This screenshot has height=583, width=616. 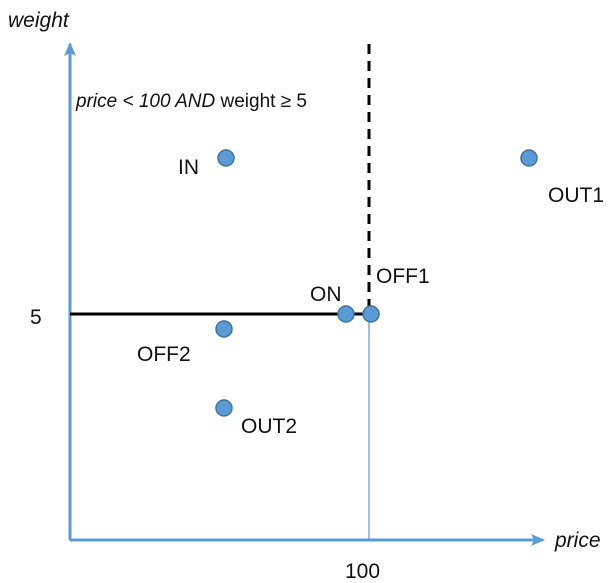 What do you see at coordinates (39, 20) in the screenshot?
I see `y-axis-label: weight` at bounding box center [39, 20].